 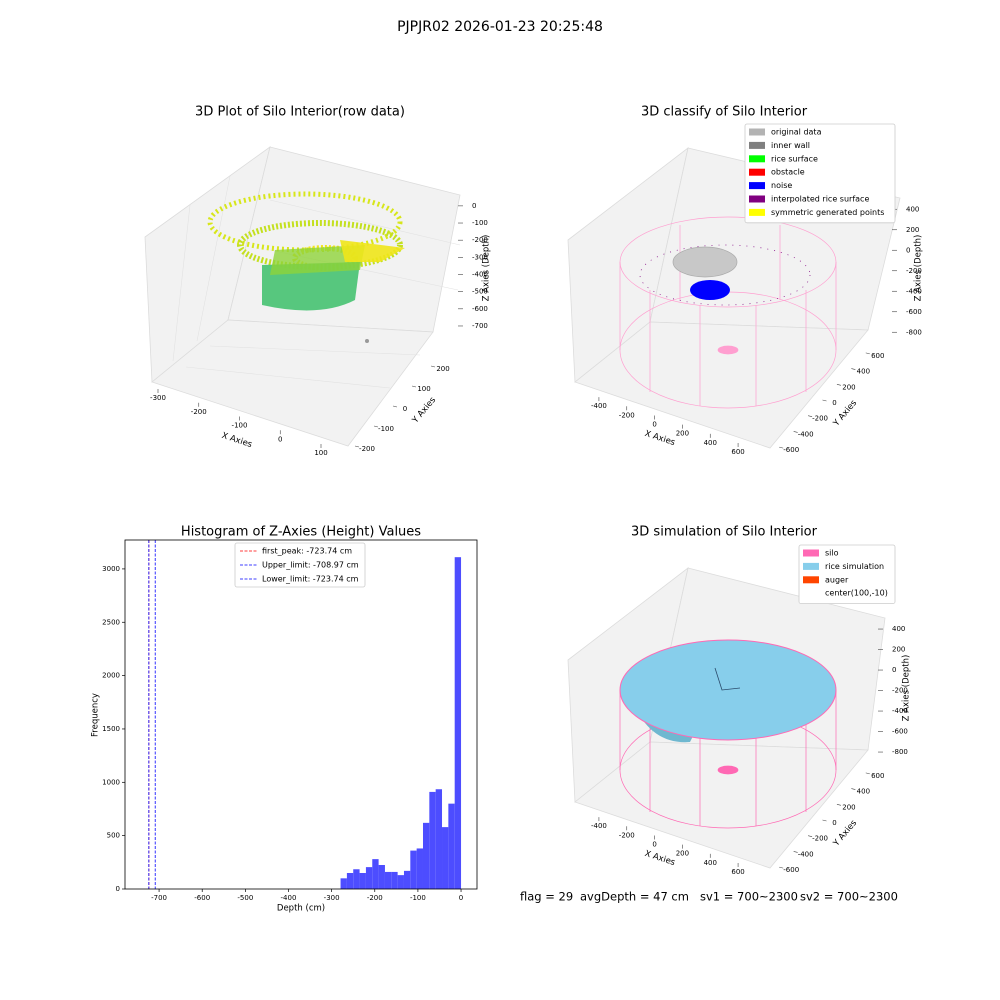 I want to click on y-tick-label: -100, so click(x=386, y=429).